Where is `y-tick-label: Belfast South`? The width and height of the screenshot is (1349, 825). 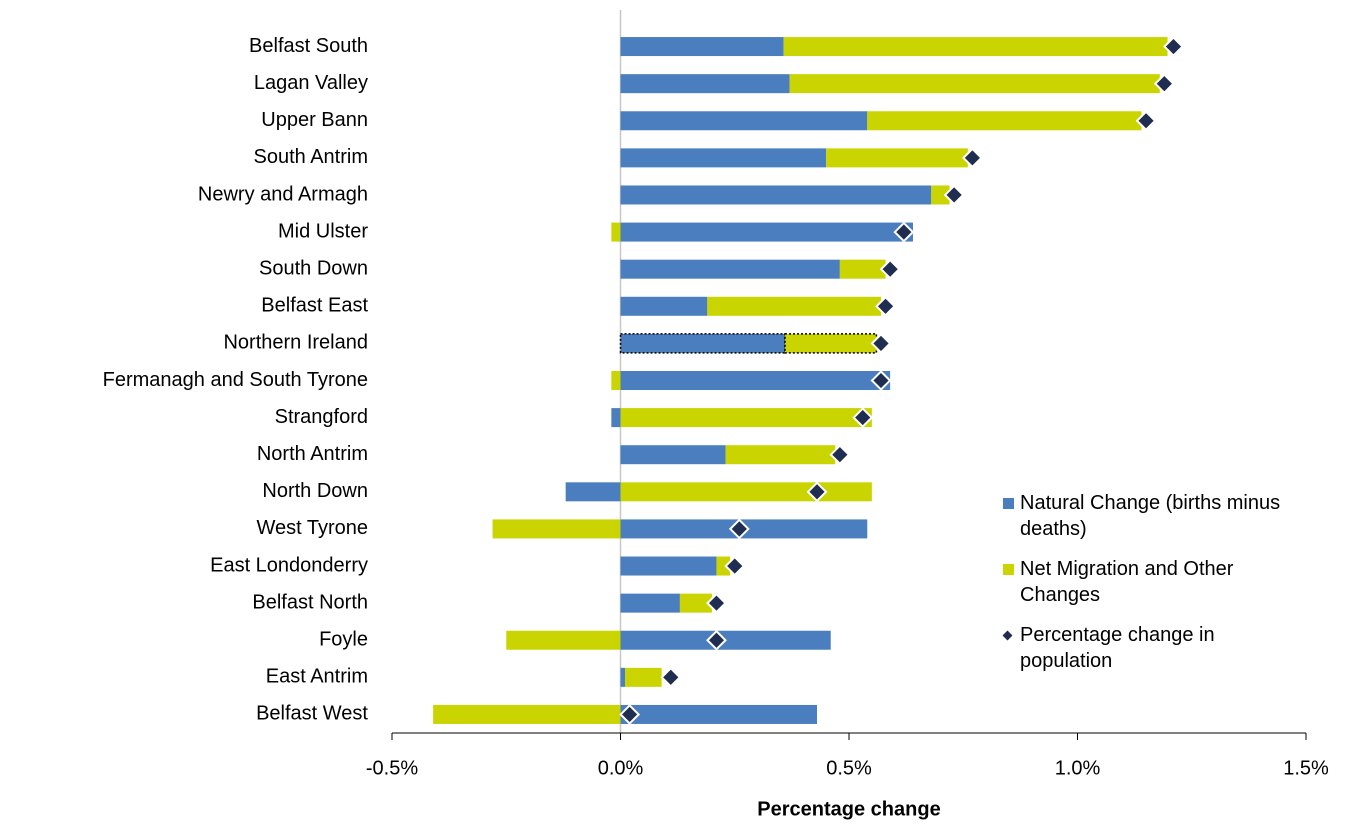 y-tick-label: Belfast South is located at coordinates (308, 46).